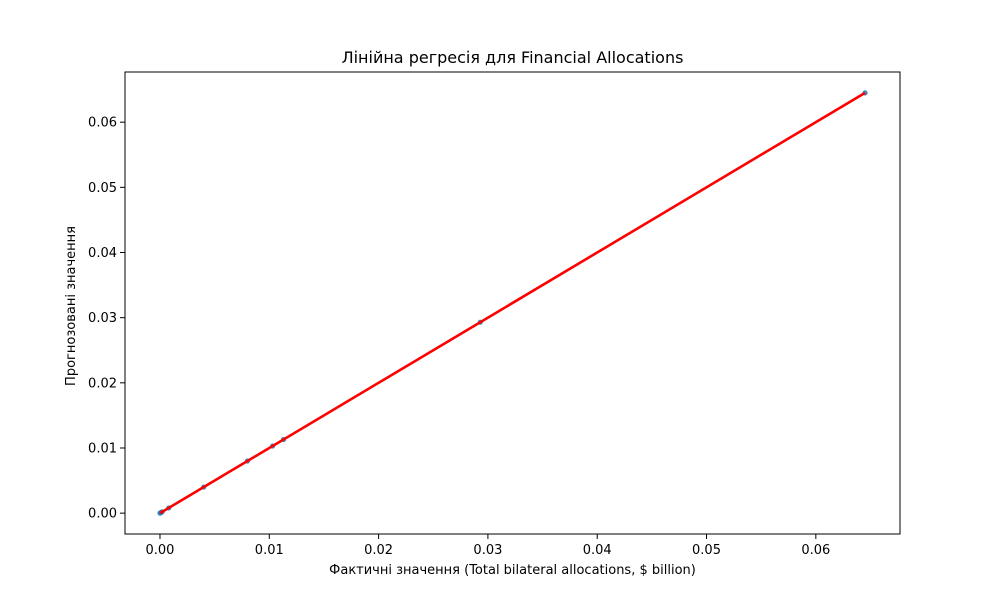 This screenshot has width=1000, height=600. I want to click on y-tick-label: 0.03, so click(102, 318).